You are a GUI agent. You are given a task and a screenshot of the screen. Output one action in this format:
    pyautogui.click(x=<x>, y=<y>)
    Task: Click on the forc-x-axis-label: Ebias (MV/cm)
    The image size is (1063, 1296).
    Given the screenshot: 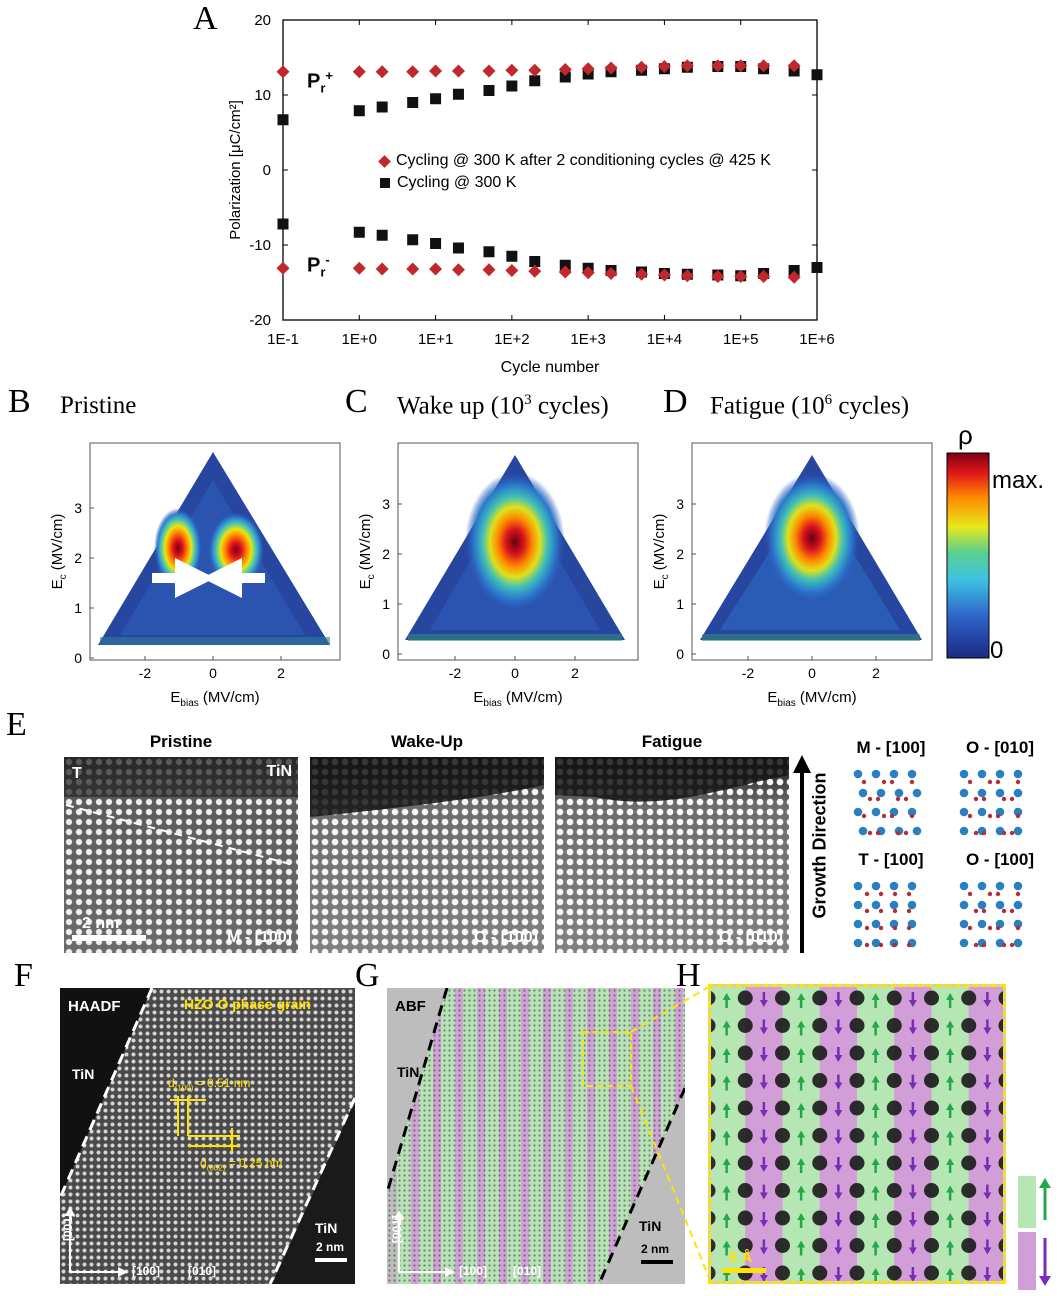 What is the action you would take?
    pyautogui.click(x=214, y=699)
    